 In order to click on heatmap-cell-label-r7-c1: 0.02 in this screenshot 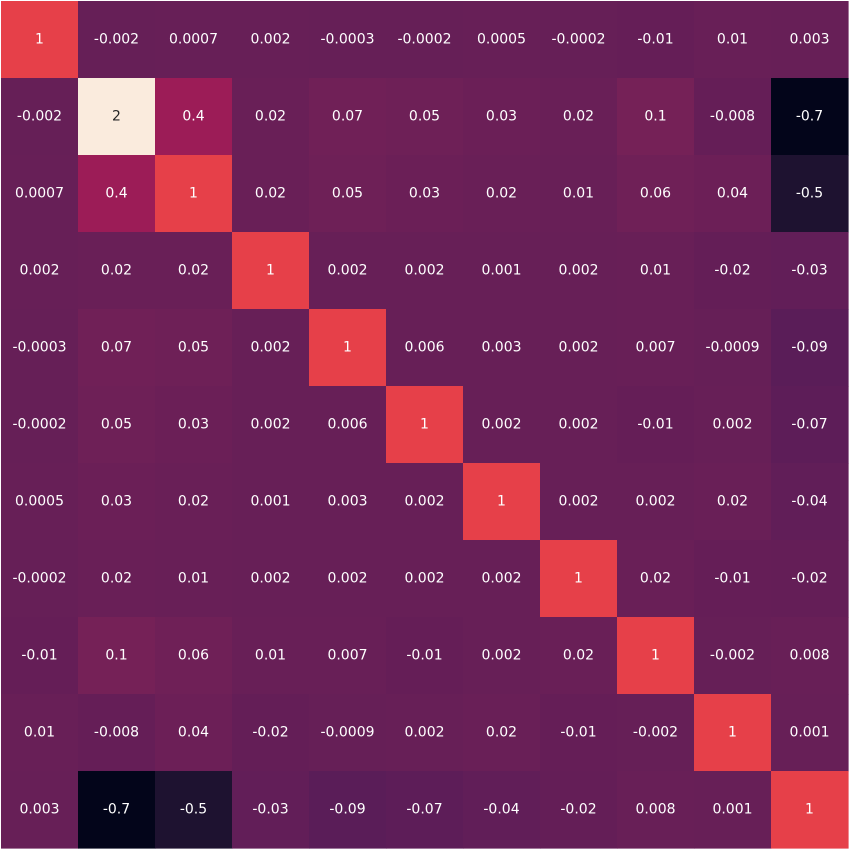, I will do `click(116, 579)`.